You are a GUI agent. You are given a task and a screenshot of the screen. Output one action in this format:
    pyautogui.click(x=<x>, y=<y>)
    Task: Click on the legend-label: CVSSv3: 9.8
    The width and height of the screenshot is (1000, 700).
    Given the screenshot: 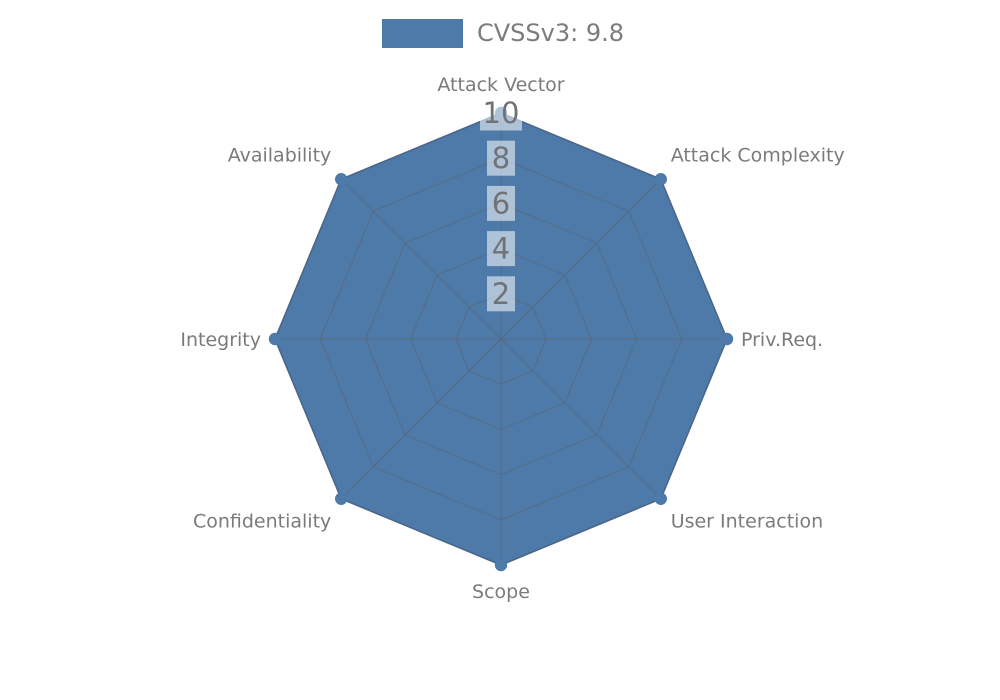 What is the action you would take?
    pyautogui.click(x=550, y=33)
    